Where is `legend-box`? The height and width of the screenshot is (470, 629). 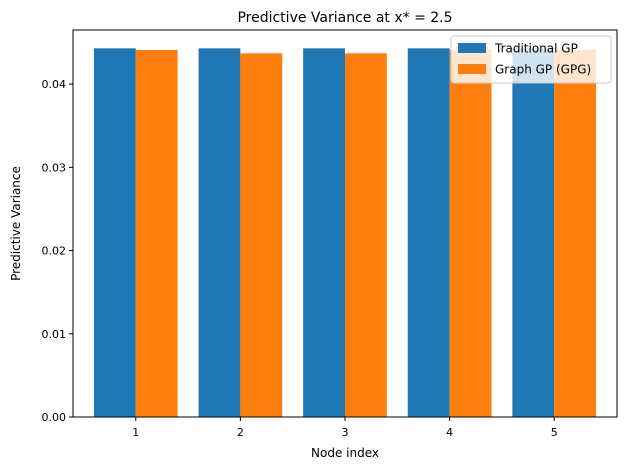 legend-box is located at coordinates (531, 59).